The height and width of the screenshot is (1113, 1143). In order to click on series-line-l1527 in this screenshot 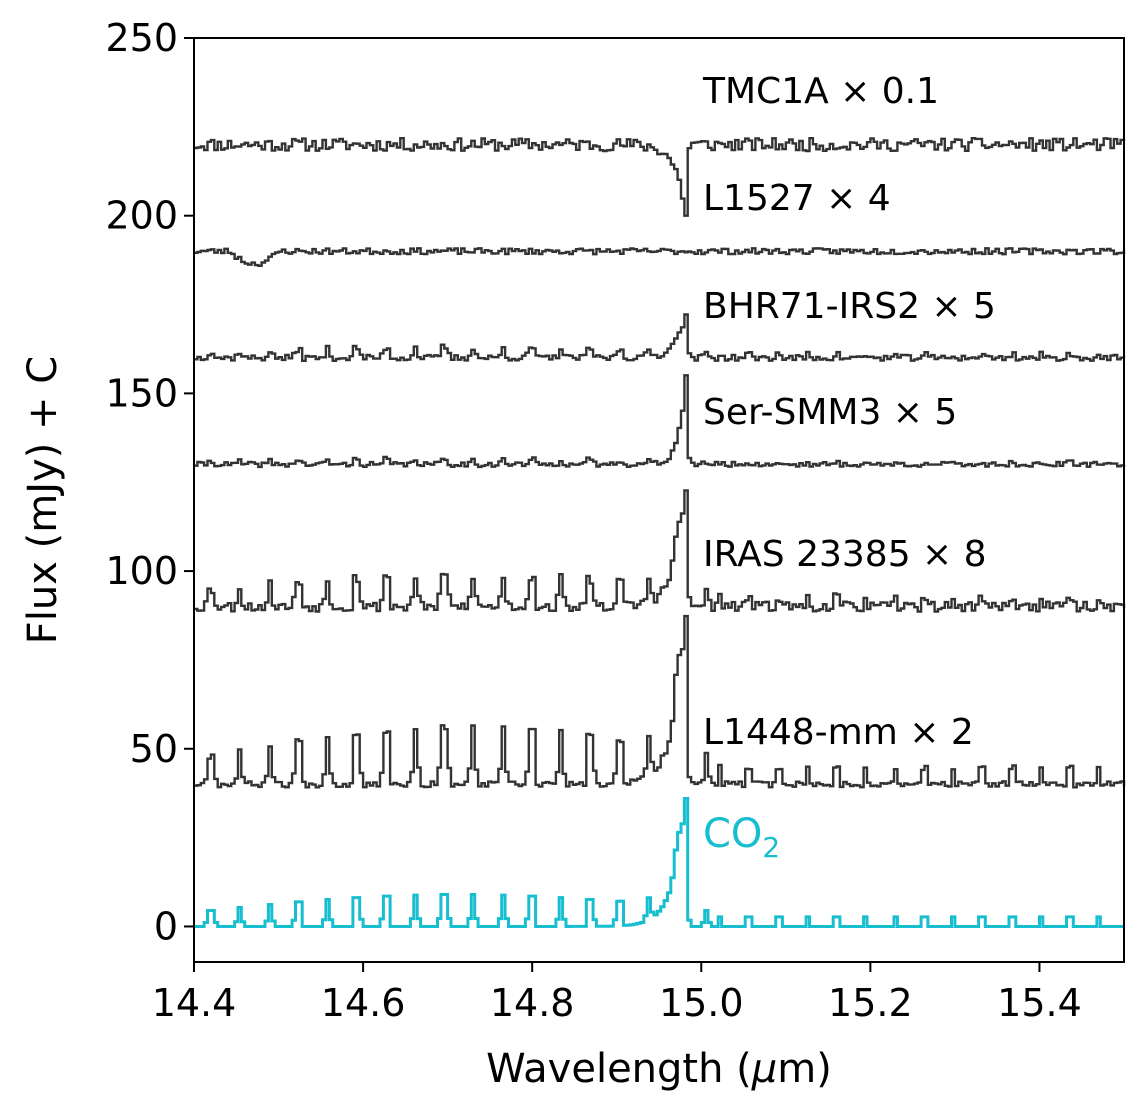, I will do `click(660, 257)`.